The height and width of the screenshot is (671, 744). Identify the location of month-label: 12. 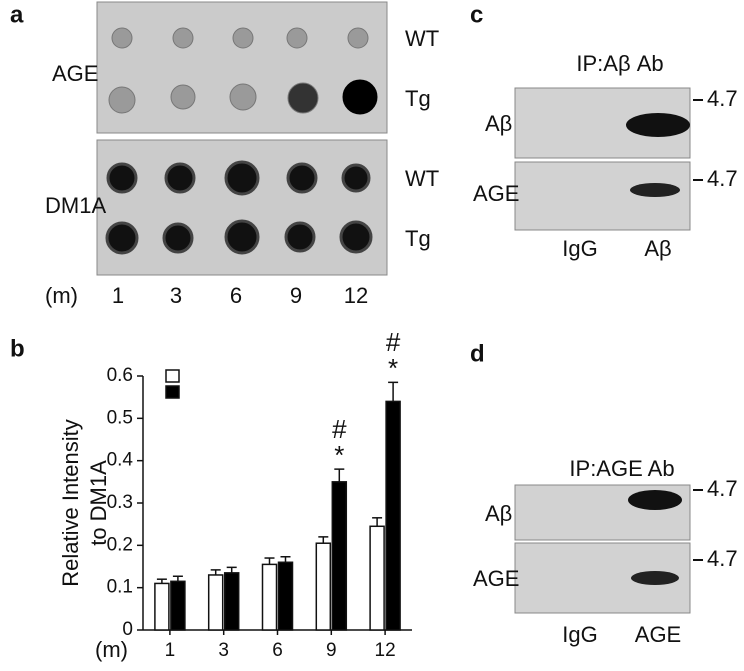
(356, 295).